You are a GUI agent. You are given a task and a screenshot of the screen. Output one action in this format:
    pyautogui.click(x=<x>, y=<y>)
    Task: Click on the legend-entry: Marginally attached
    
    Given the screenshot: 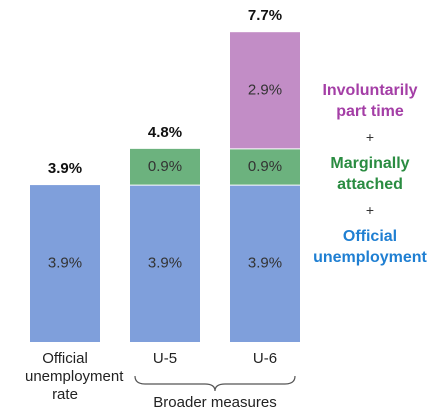 What is the action you would take?
    pyautogui.click(x=370, y=174)
    